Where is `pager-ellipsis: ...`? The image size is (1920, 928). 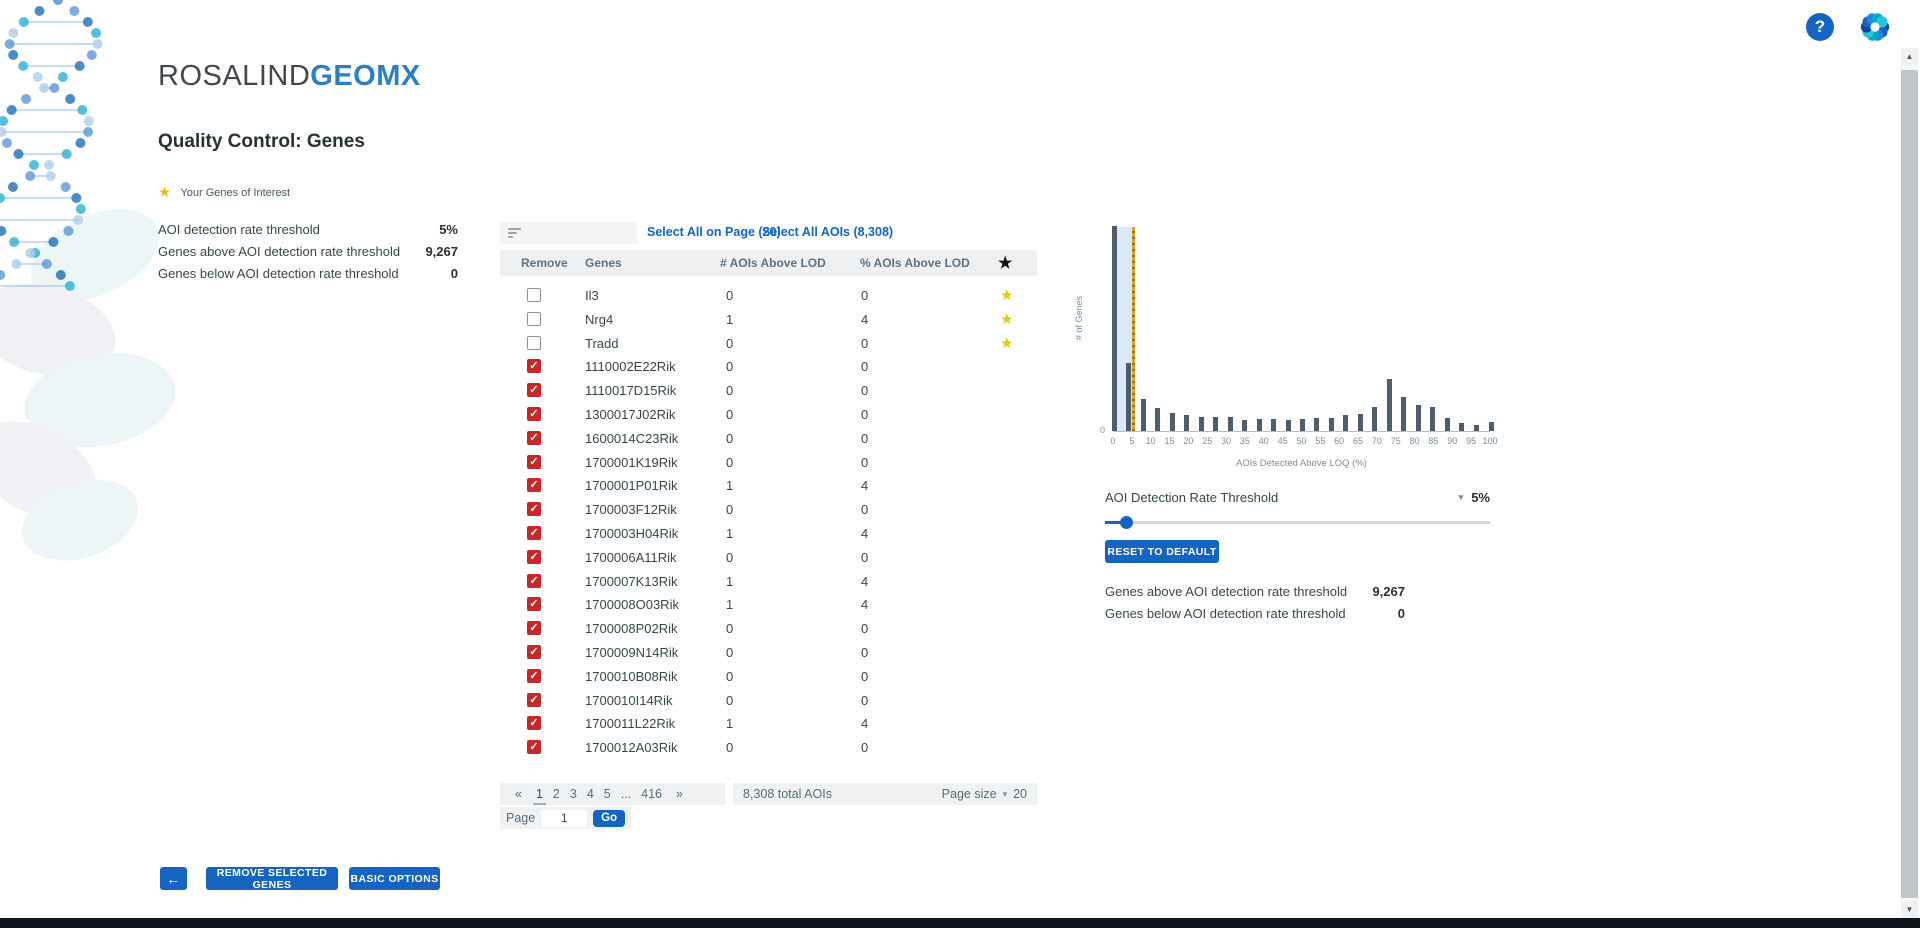
pager-ellipsis: ... is located at coordinates (626, 794).